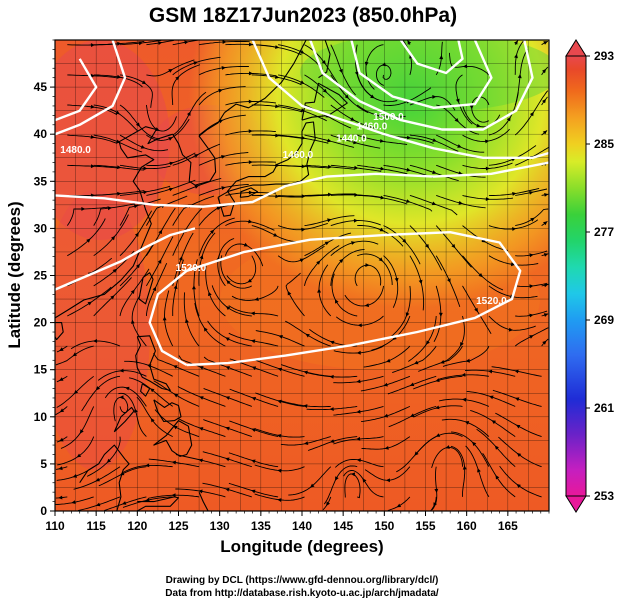 Image resolution: width=619 pixels, height=605 pixels. What do you see at coordinates (43, 511) in the screenshot?
I see `y-tick-label: 0` at bounding box center [43, 511].